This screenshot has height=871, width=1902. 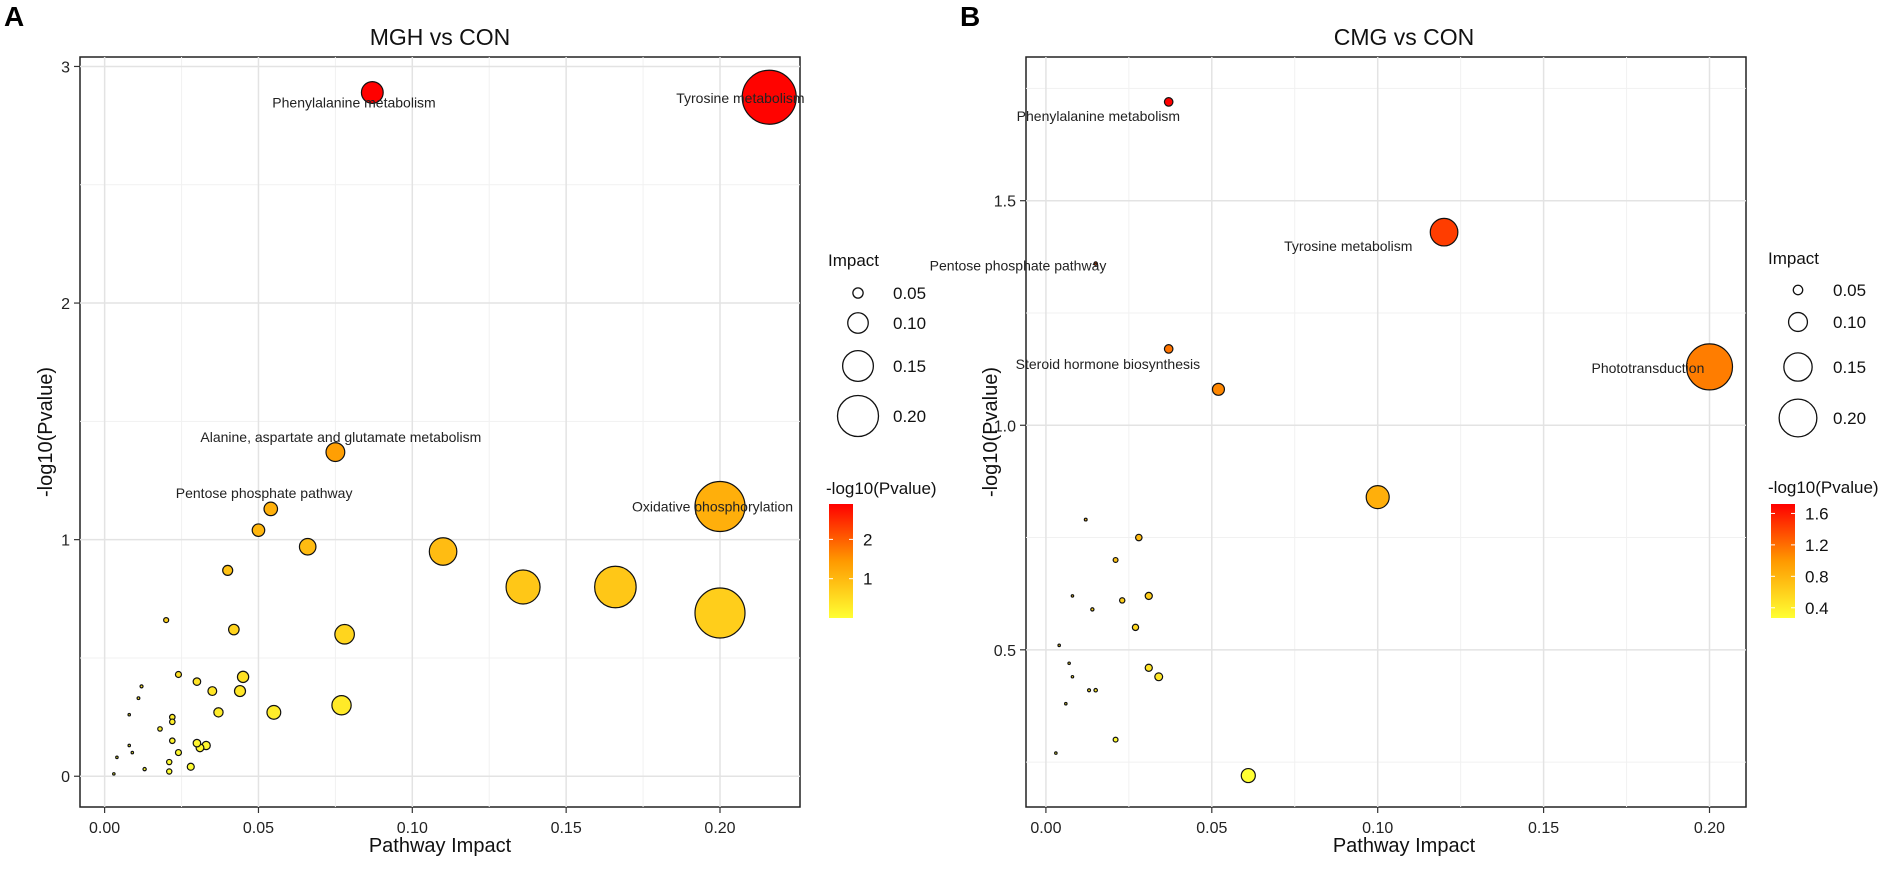 I want to click on x-tick-label: 0.05, so click(x=258, y=828).